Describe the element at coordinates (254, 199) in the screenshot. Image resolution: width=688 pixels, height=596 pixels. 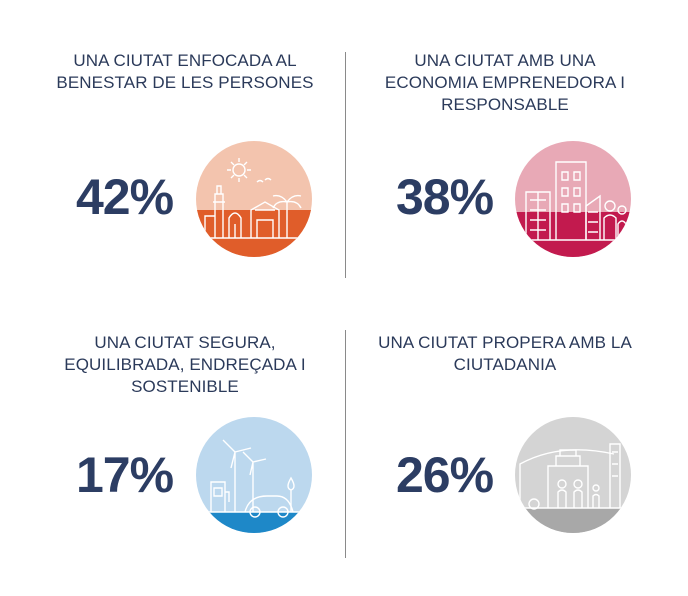
I see `city-beach-illustration-icon` at that location.